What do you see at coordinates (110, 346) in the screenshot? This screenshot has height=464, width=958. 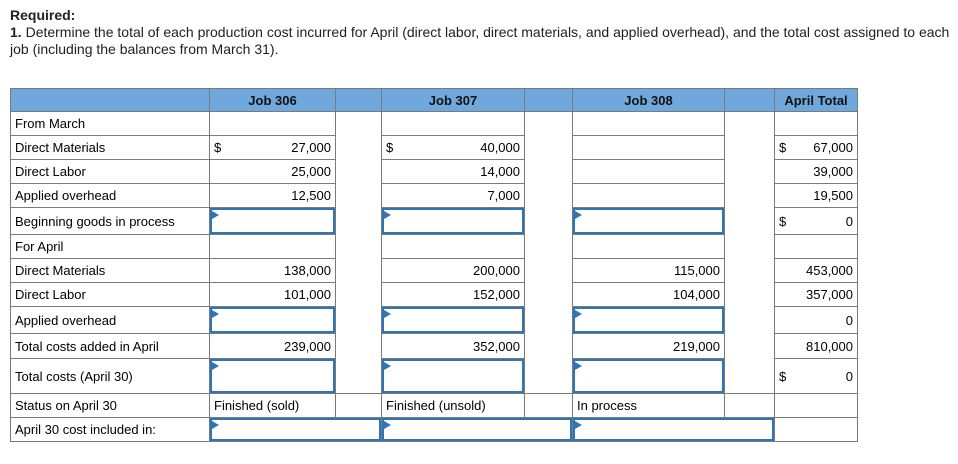 I see `label-total-costs-added: Total costs added in April` at bounding box center [110, 346].